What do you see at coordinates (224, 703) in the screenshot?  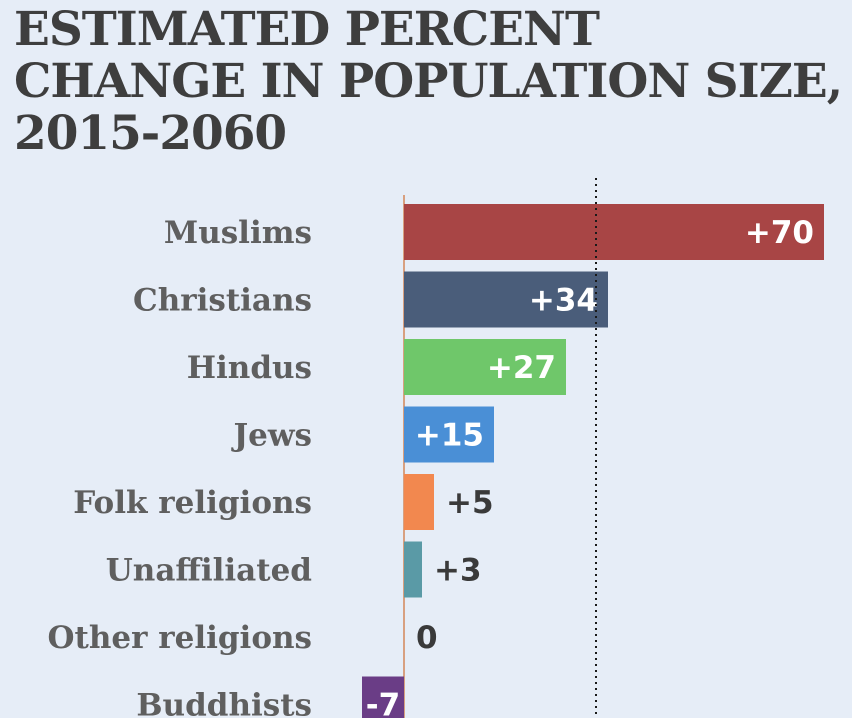 I see `category-label: Buddhists` at bounding box center [224, 703].